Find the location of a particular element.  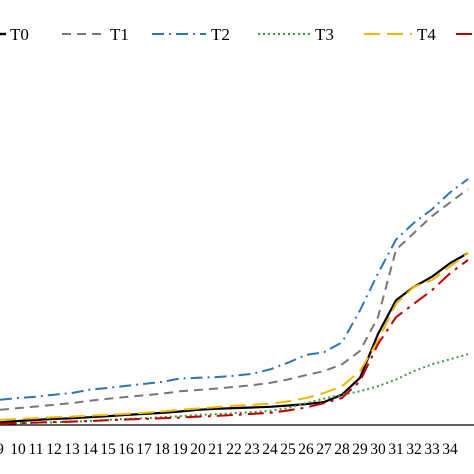

legend-label-0: T0 is located at coordinates (19, 34).